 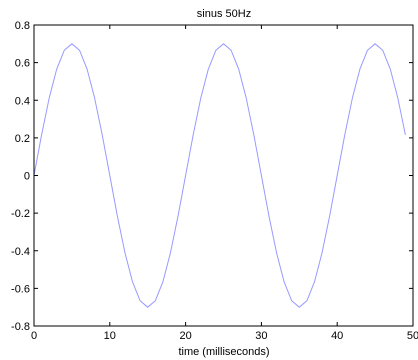 What do you see at coordinates (27, 177) in the screenshot?
I see `y-tick-label: 0` at bounding box center [27, 177].